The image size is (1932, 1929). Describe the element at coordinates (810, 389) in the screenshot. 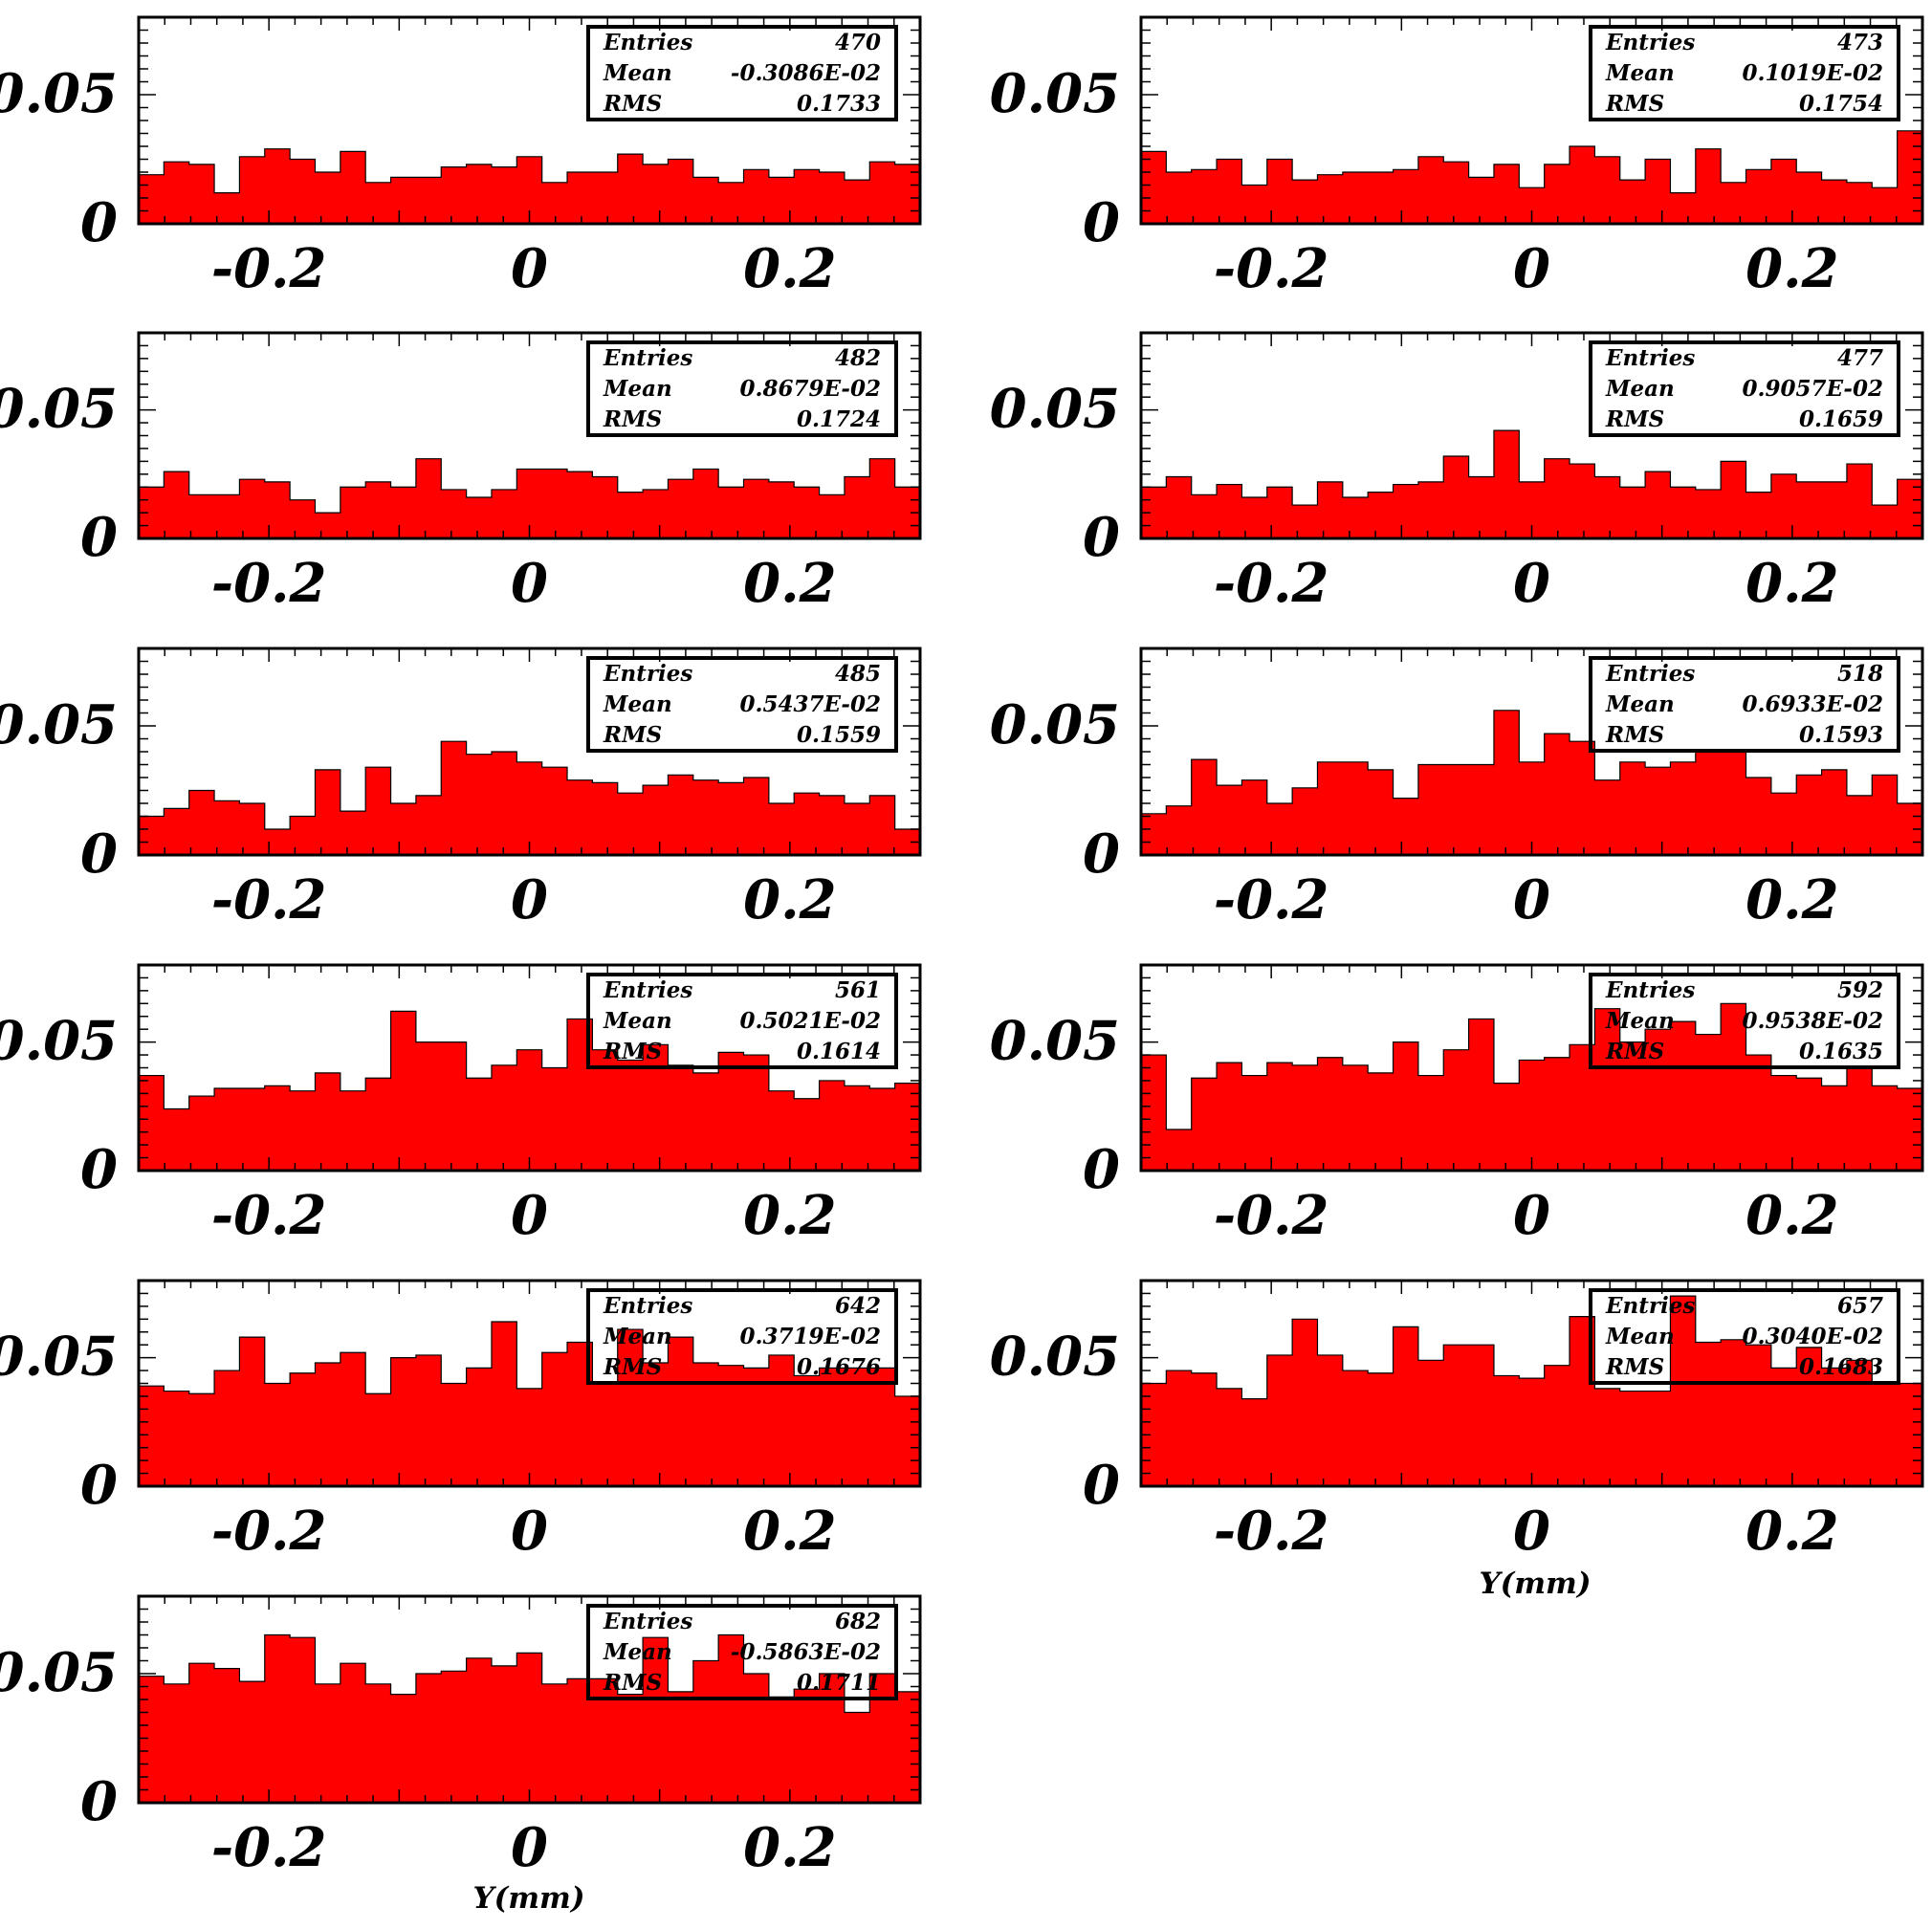

I see `stats-mean-value: 0.8679E-02` at that location.